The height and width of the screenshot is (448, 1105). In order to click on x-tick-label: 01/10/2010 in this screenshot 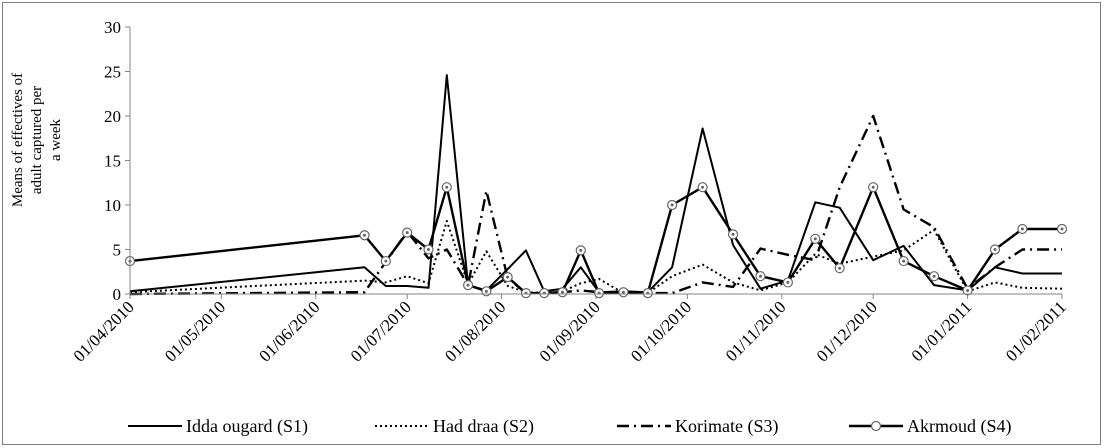, I will do `click(661, 331)`.